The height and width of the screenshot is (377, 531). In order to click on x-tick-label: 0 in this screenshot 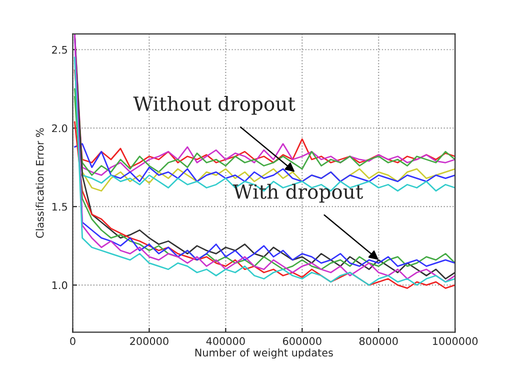, I will do `click(73, 341)`.